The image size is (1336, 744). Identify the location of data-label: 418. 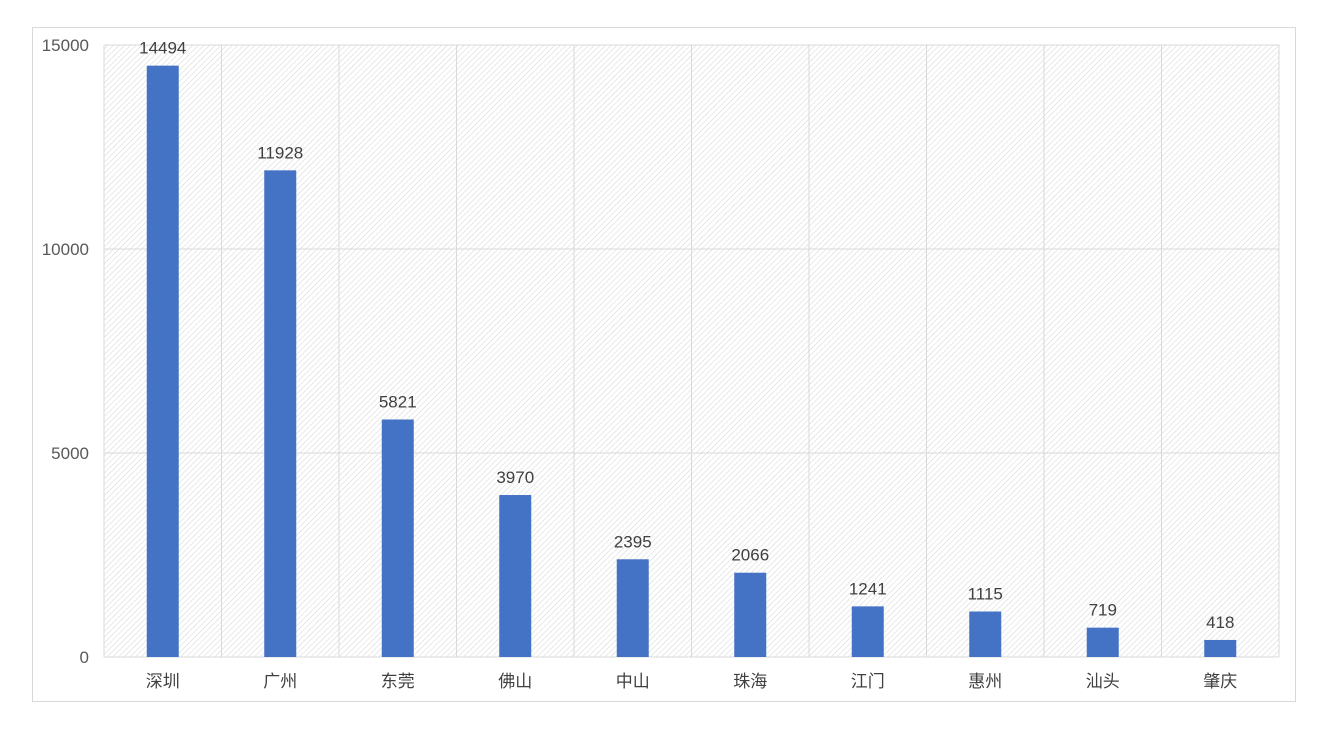
(1220, 622).